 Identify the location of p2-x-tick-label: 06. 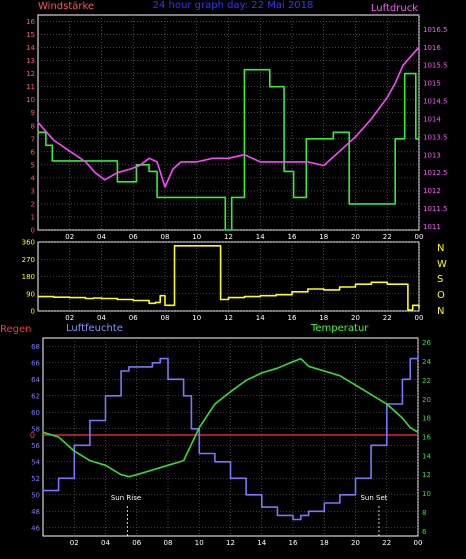
(133, 318).